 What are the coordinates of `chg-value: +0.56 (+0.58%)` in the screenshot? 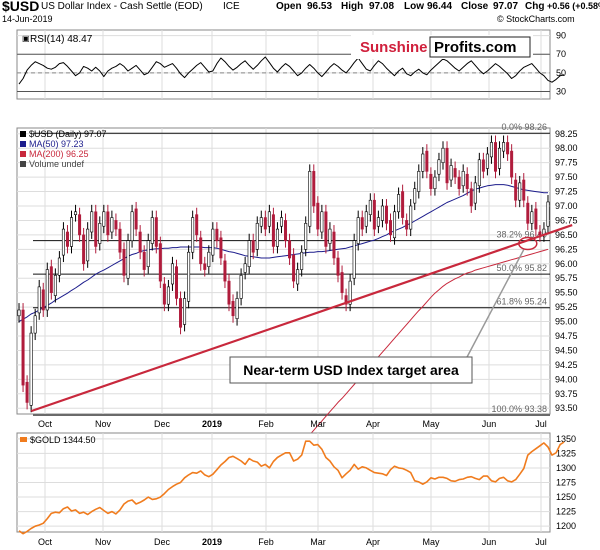 It's located at (573, 6).